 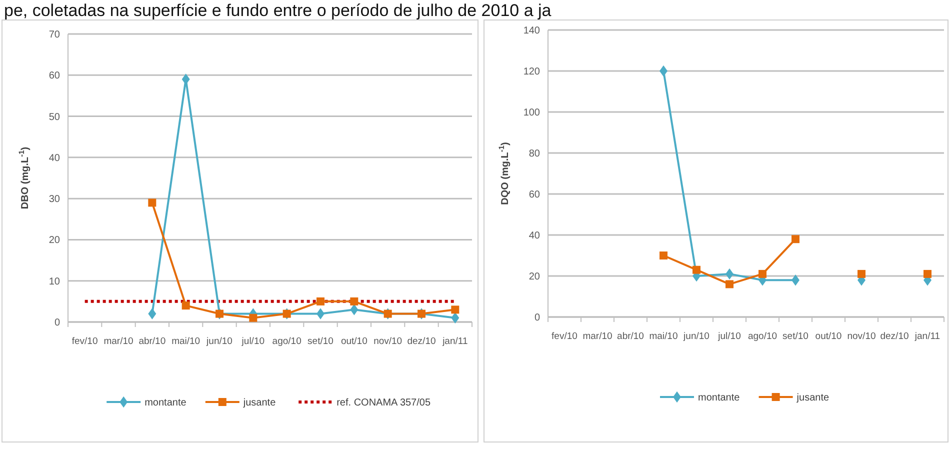 What do you see at coordinates (54, 200) in the screenshot?
I see `y-tick-label: 30` at bounding box center [54, 200].